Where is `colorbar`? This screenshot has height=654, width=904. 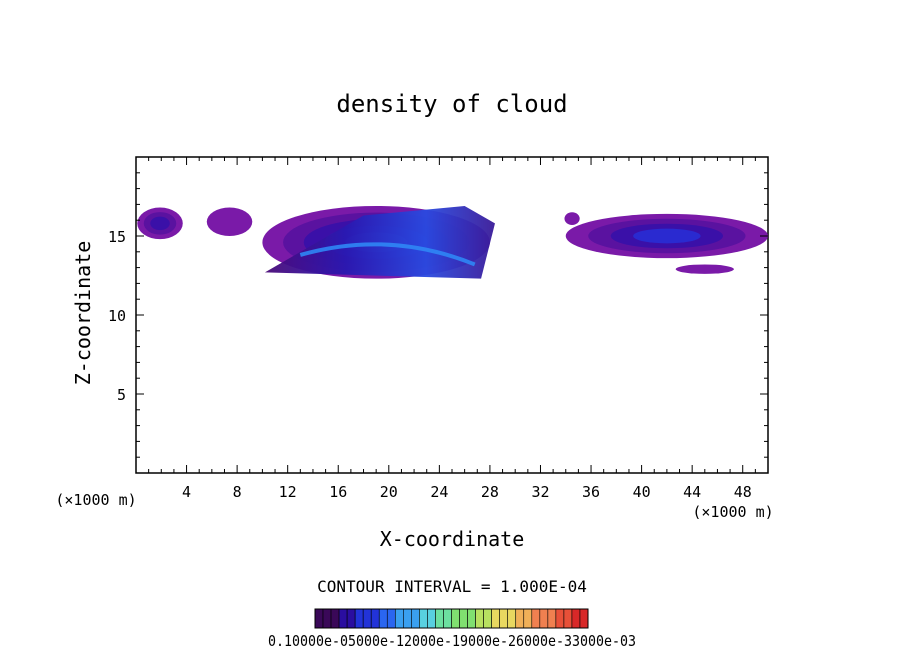
colorbar is located at coordinates (451, 618).